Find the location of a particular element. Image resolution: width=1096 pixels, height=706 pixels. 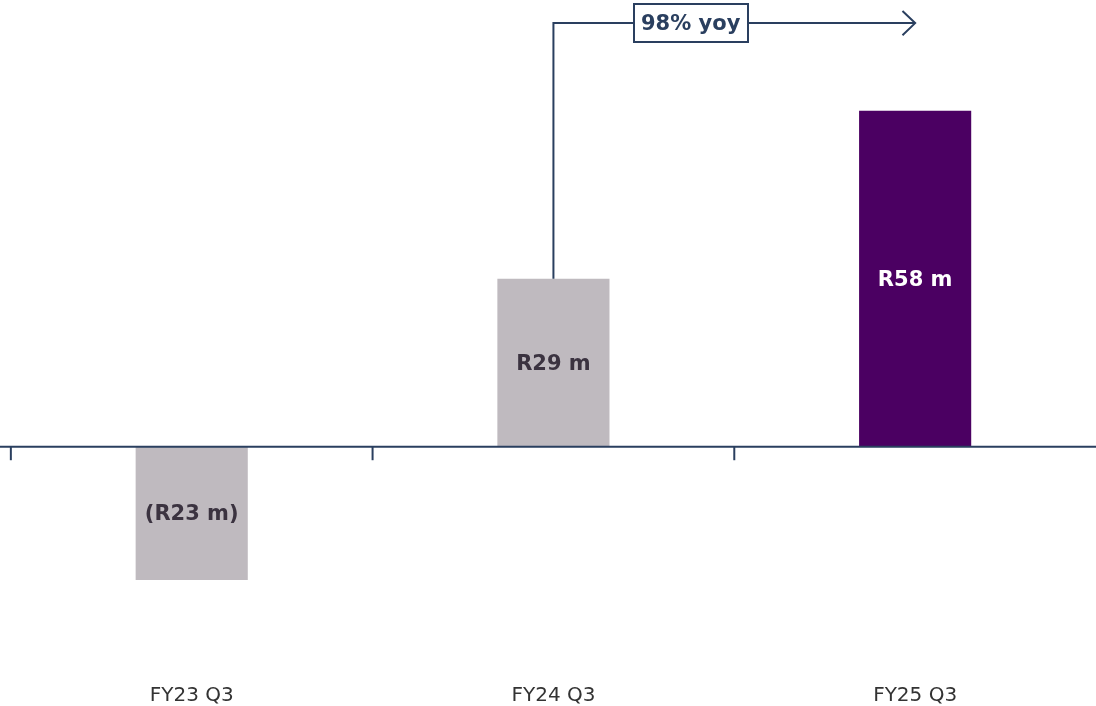

x-tick-label: FY23 Q3 is located at coordinates (191, 694).